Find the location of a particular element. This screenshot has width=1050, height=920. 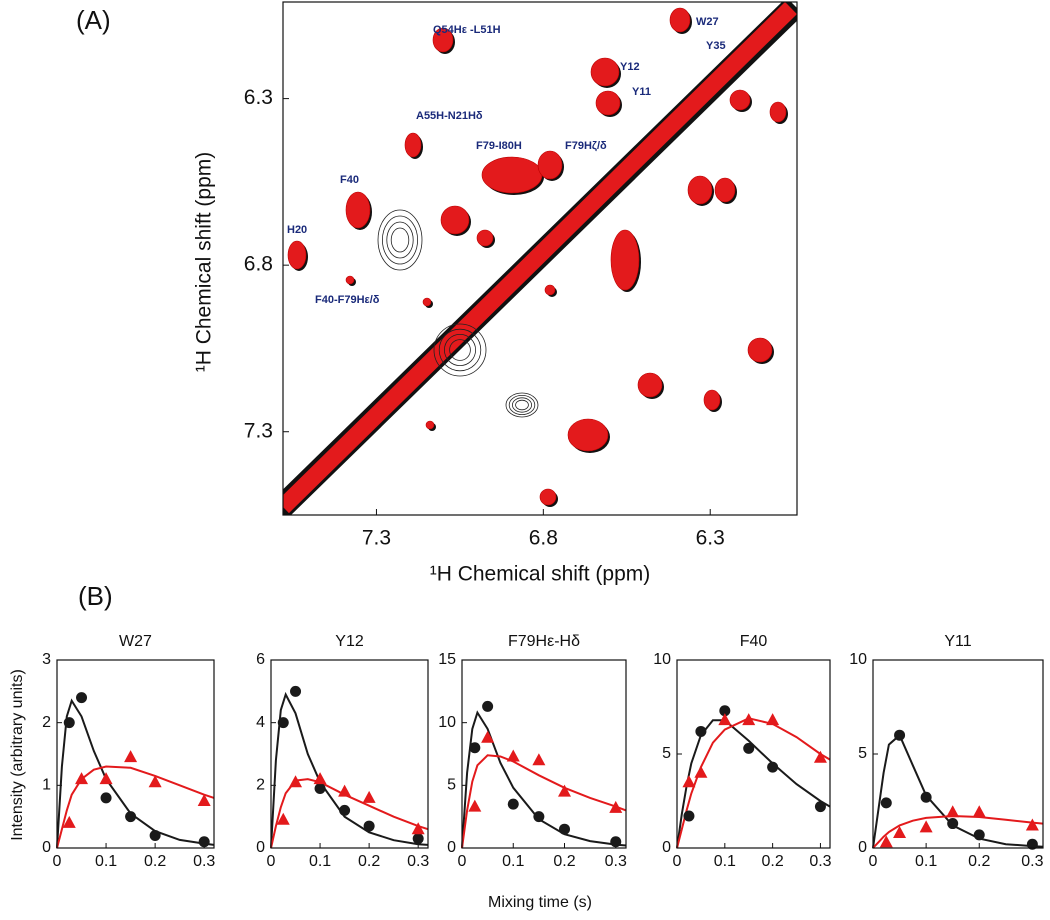

frame is located at coordinates (135, 754).